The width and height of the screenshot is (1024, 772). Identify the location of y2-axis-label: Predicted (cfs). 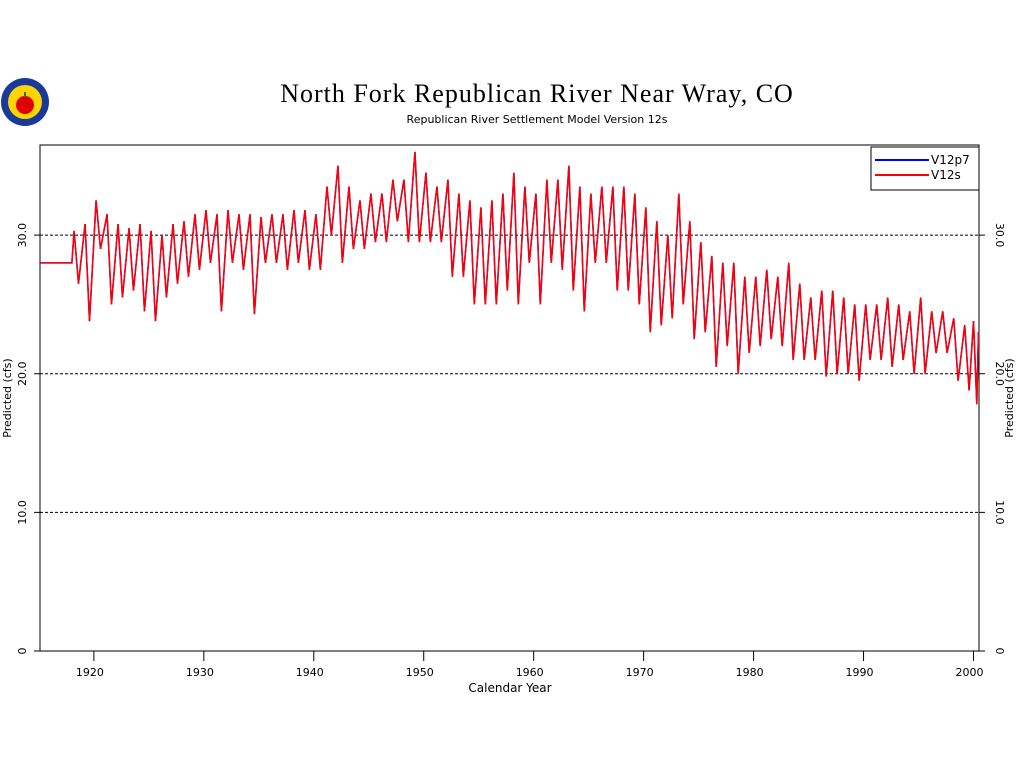
(1009, 397).